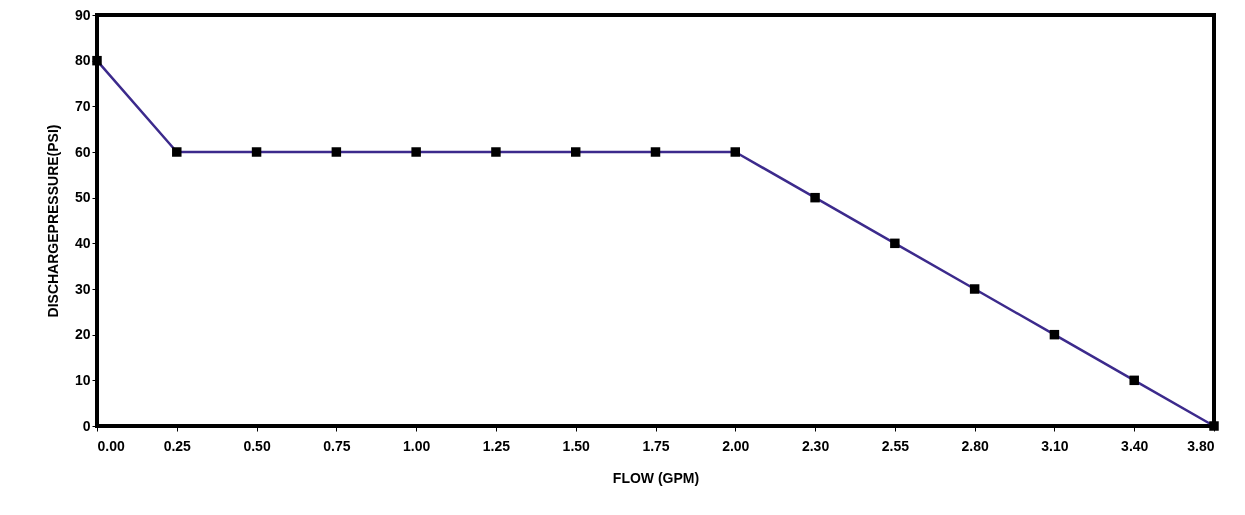 Image resolution: width=1245 pixels, height=515 pixels. I want to click on x-tick-label: 1.75, so click(656, 445).